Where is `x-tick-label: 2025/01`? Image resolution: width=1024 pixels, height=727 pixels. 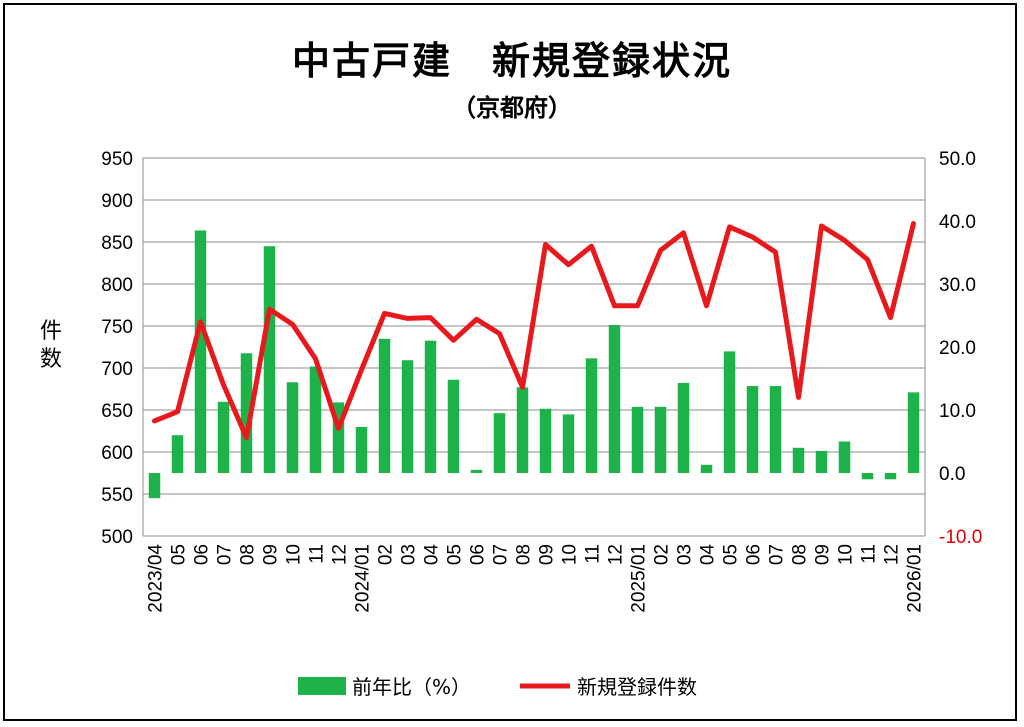
x-tick-label: 2025/01 is located at coordinates (639, 578).